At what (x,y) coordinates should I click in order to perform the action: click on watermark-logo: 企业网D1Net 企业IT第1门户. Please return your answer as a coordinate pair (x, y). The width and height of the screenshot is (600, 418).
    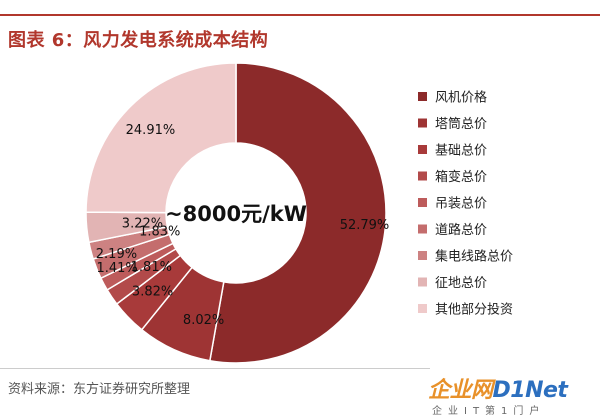
    Looking at the image, I should click on (514, 395).